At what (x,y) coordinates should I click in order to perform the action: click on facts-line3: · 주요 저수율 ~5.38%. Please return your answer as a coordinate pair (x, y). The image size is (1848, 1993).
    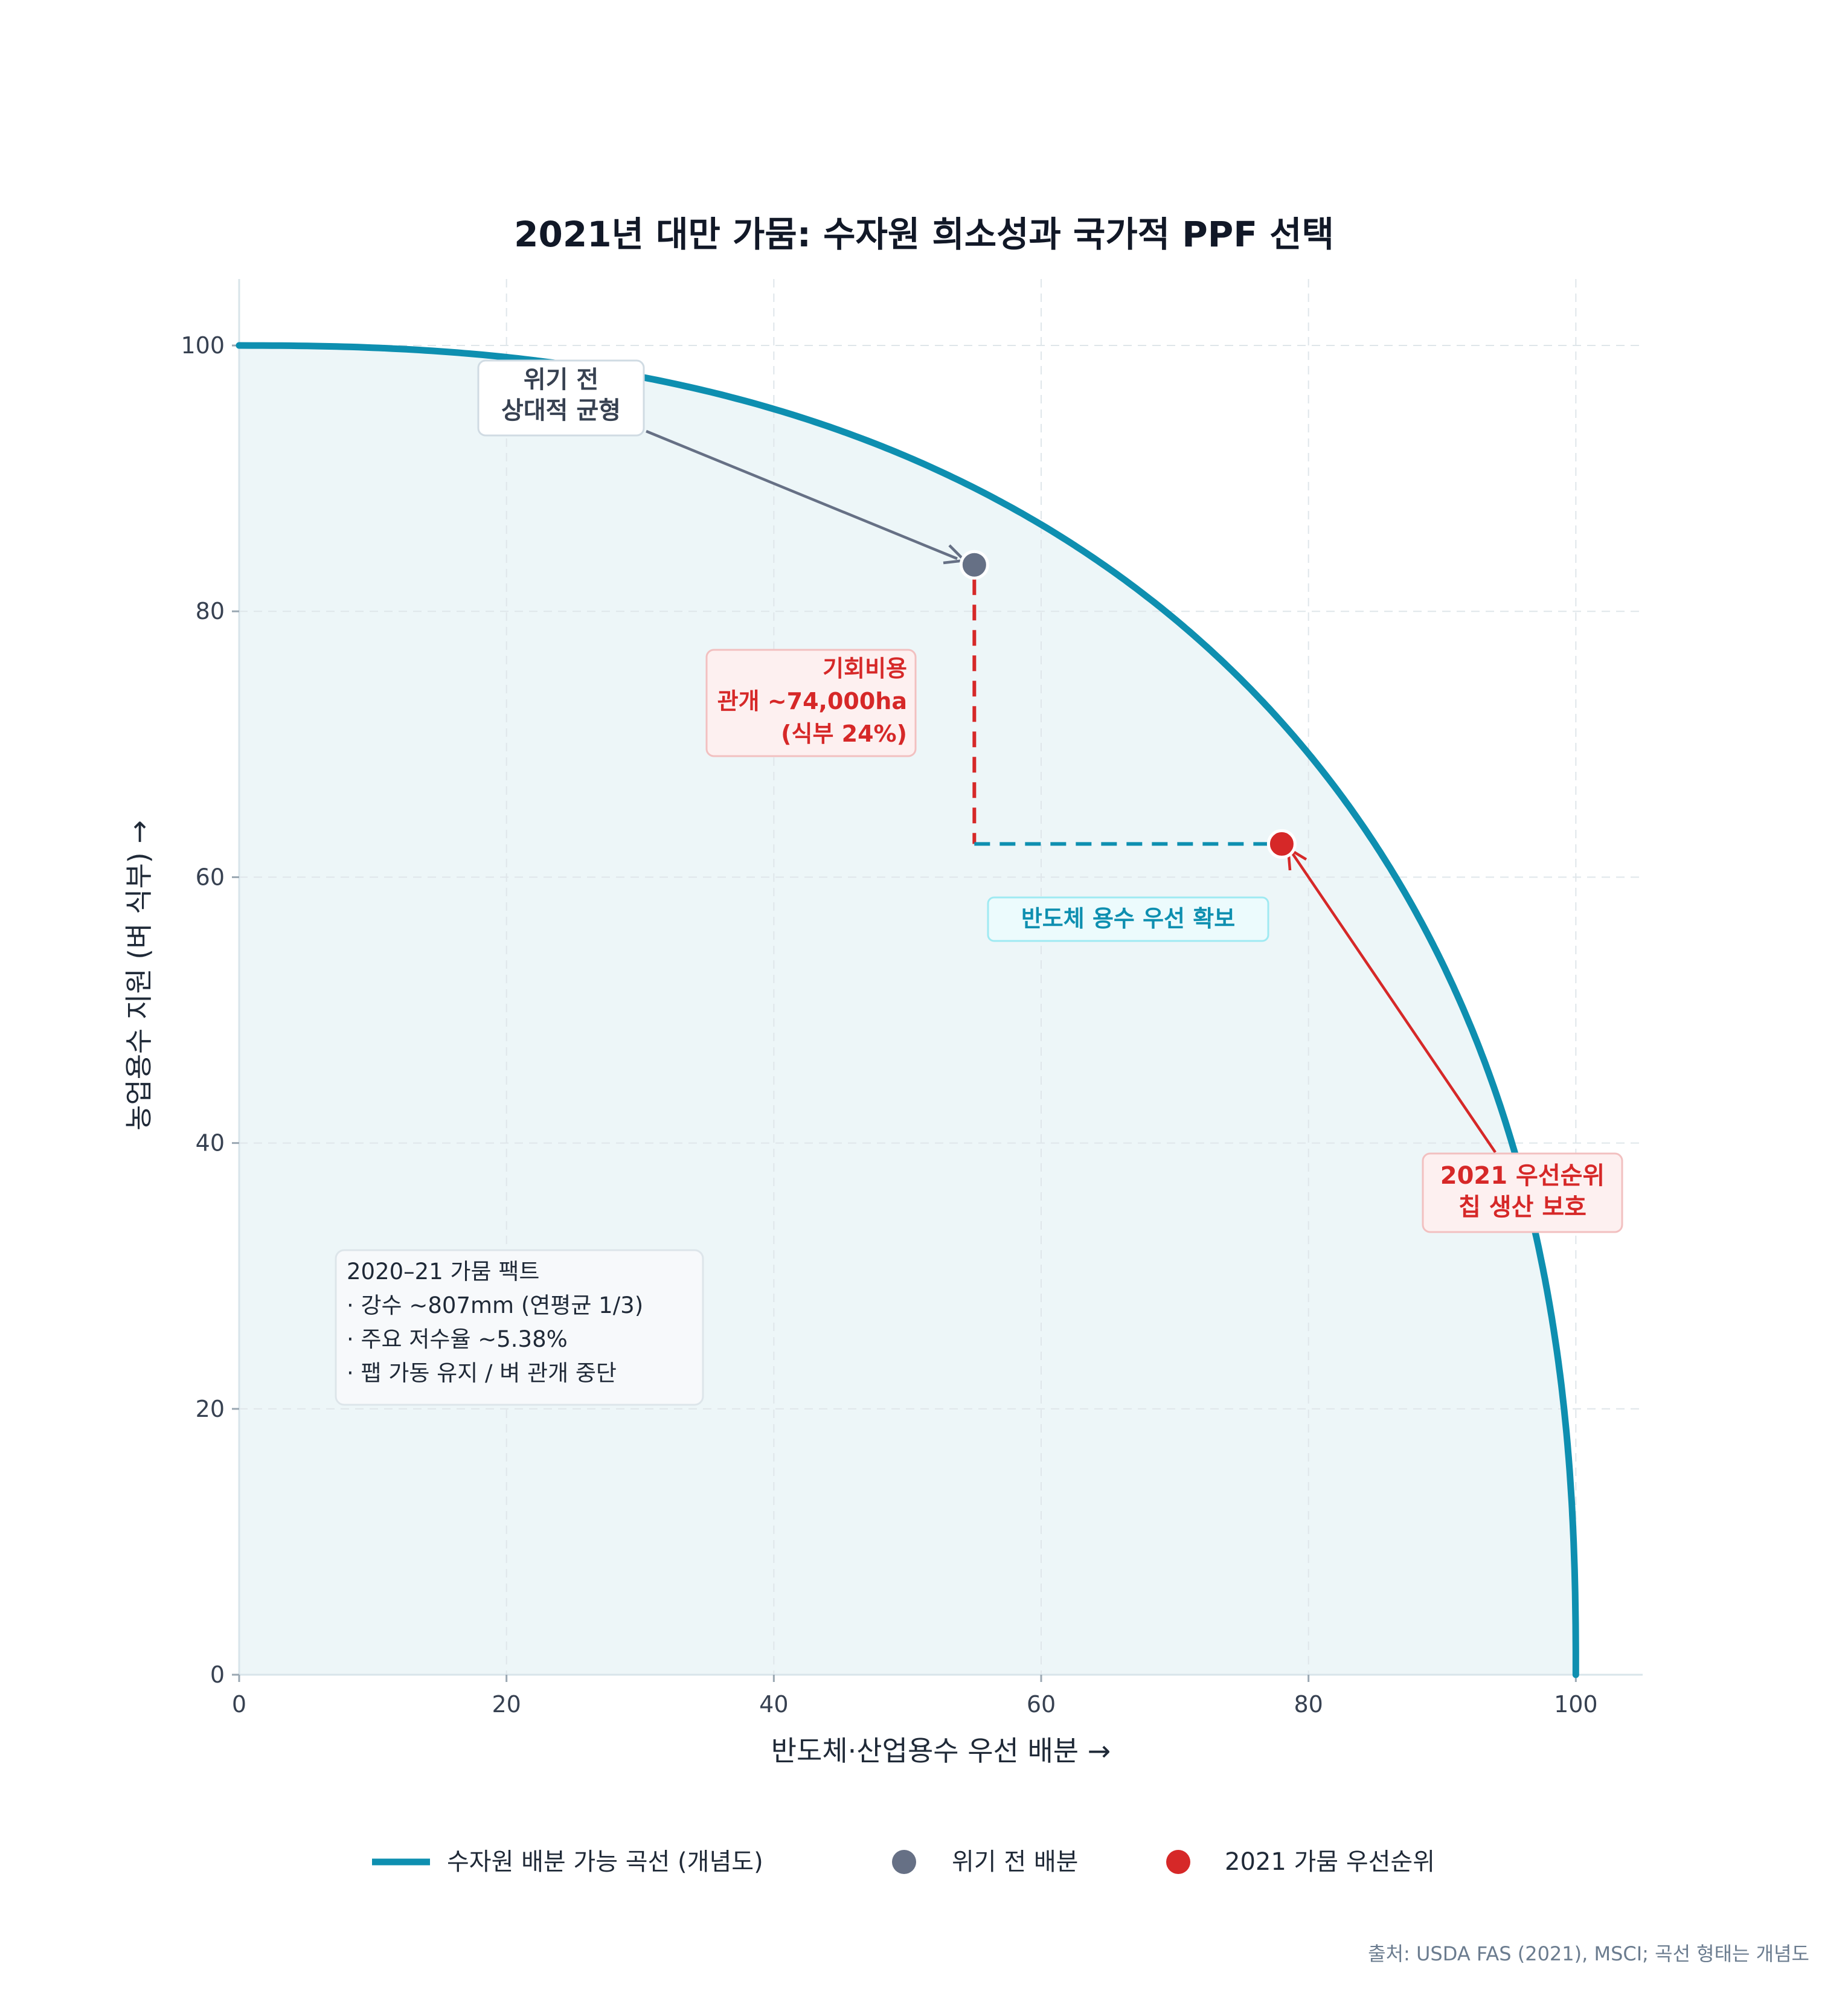
    Looking at the image, I should click on (457, 1339).